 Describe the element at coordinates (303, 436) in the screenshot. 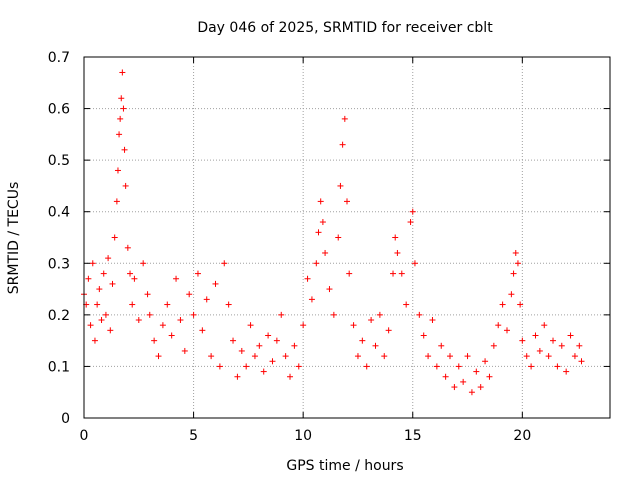

I see `x-tick-label: 10` at that location.